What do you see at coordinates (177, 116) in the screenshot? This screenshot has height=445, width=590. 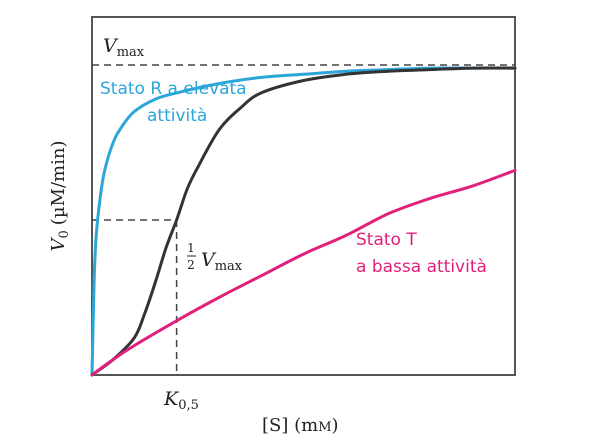 I see `r-state-label-line2: attività` at bounding box center [177, 116].